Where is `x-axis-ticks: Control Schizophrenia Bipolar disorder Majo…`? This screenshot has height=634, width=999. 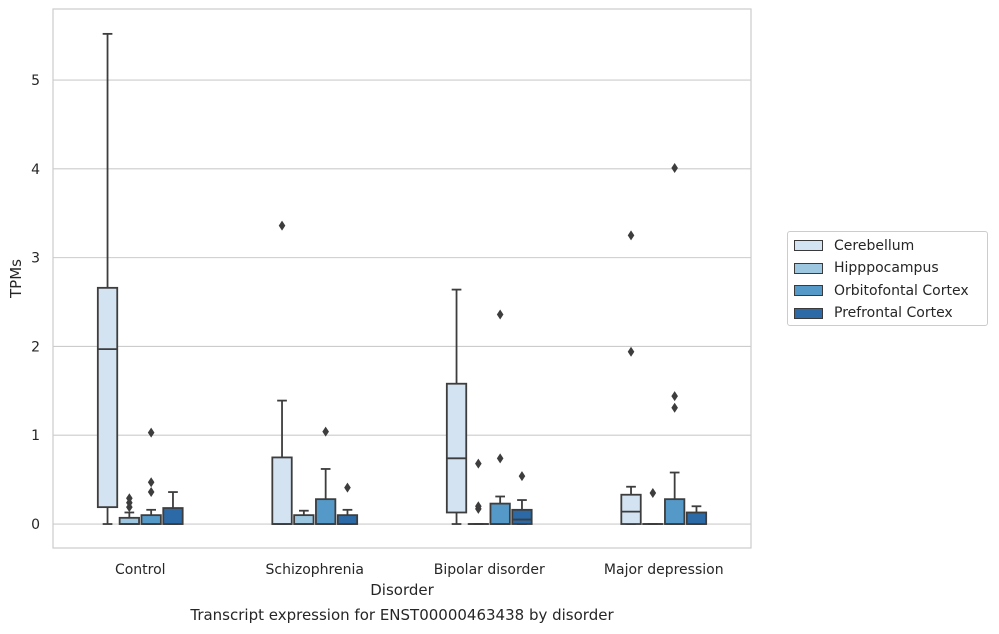 x-axis-ticks: Control Schizophrenia Bipolar disorder Majo… is located at coordinates (419, 570).